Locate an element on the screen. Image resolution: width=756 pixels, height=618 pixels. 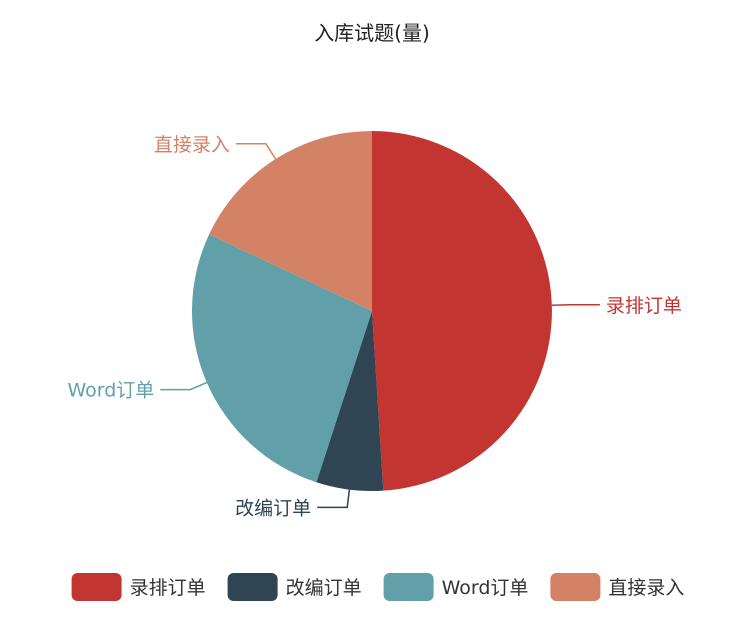
legend-item-1: 录排订单 is located at coordinates (138, 587).